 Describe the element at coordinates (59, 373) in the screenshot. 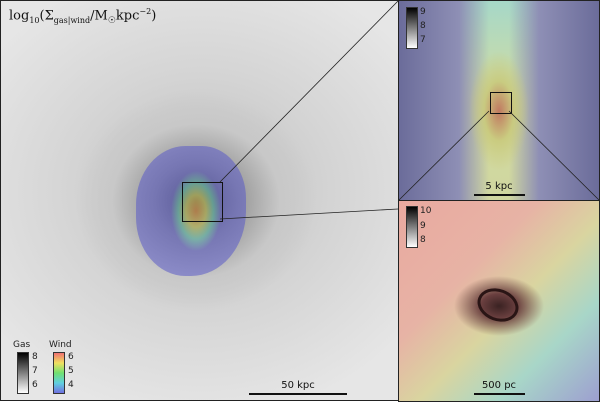

I see `wind-colorbar` at that location.